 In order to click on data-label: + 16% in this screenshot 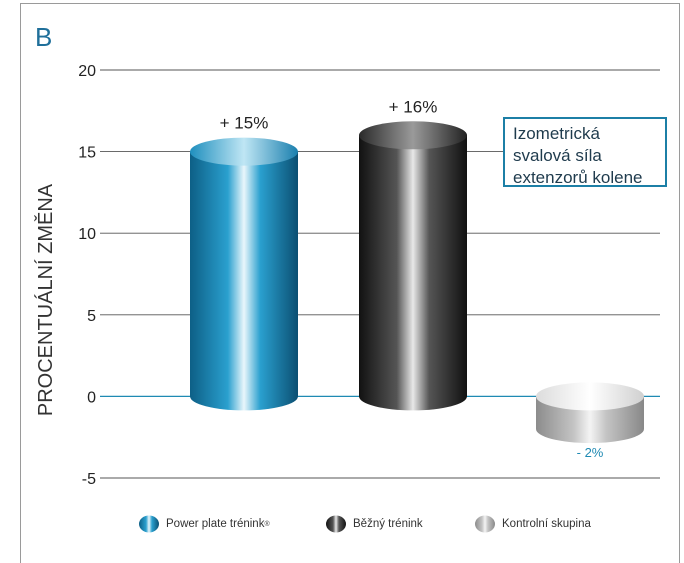, I will do `click(413, 106)`.